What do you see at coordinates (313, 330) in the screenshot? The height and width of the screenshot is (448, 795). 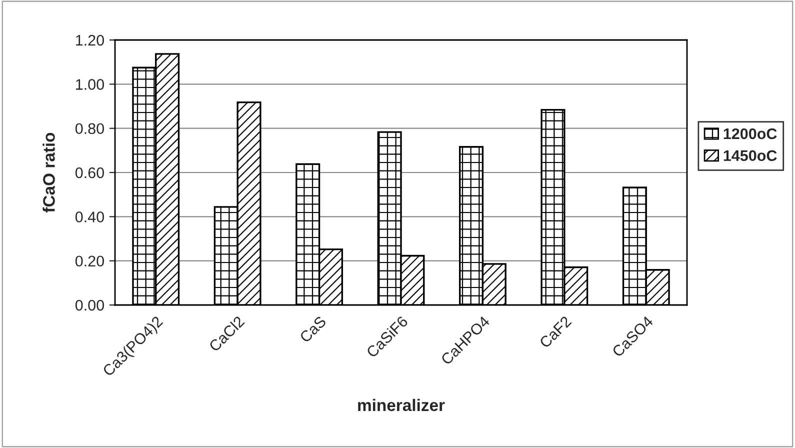 I see `x-tick-label: CaS` at bounding box center [313, 330].